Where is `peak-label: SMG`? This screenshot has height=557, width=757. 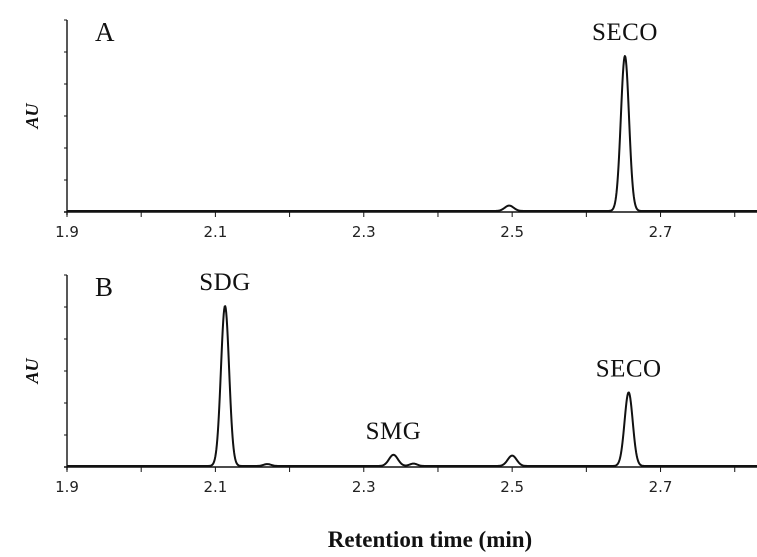 peak-label: SMG is located at coordinates (394, 431).